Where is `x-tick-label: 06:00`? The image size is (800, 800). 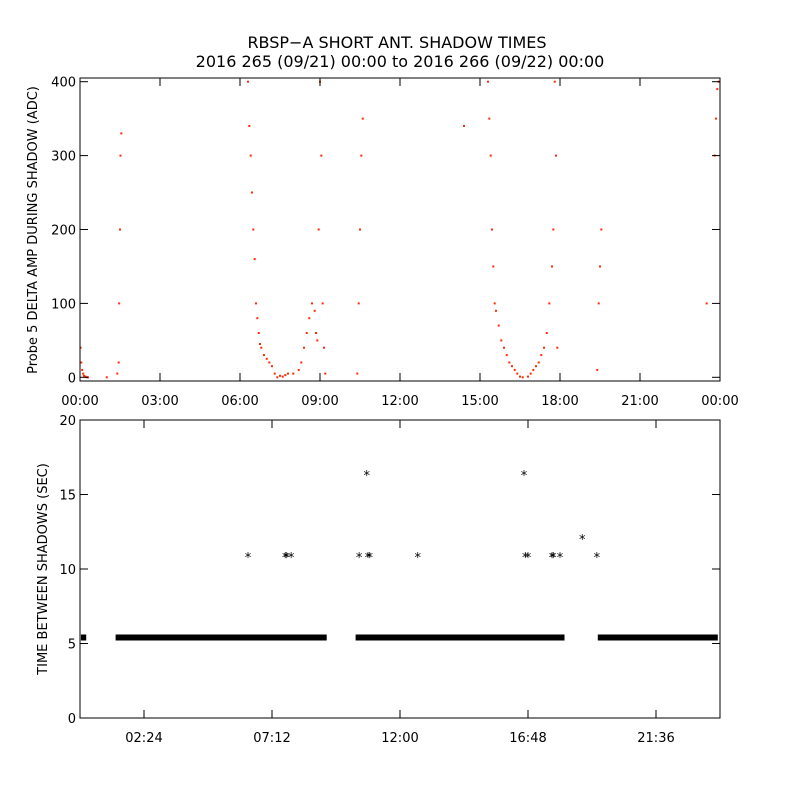
x-tick-label: 06:00 is located at coordinates (239, 401).